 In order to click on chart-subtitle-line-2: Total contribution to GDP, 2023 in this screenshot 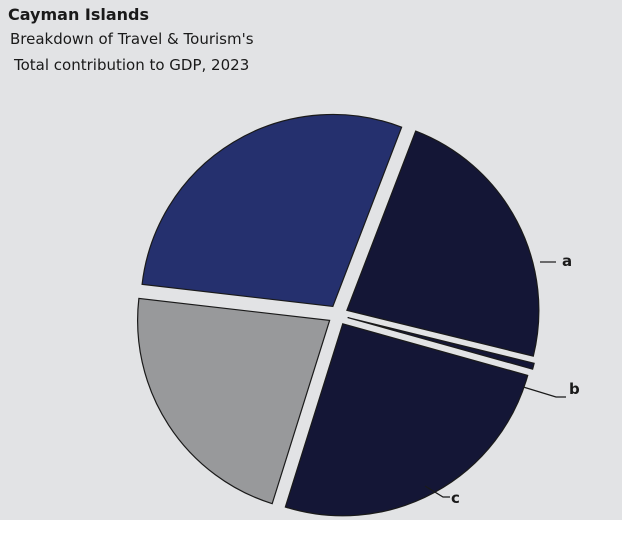, I will do `click(132, 65)`.